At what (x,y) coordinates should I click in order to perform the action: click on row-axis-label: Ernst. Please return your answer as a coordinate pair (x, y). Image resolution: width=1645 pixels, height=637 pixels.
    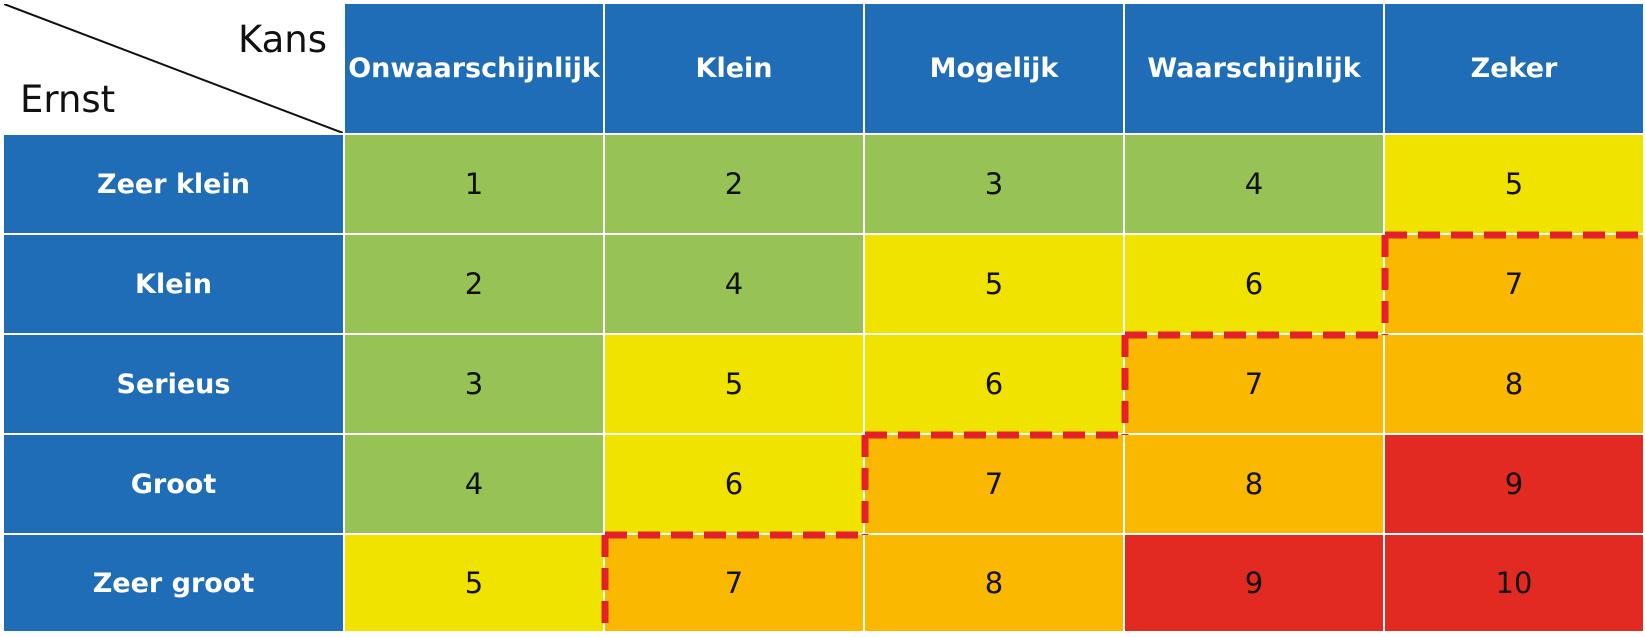
    Looking at the image, I should click on (68, 99).